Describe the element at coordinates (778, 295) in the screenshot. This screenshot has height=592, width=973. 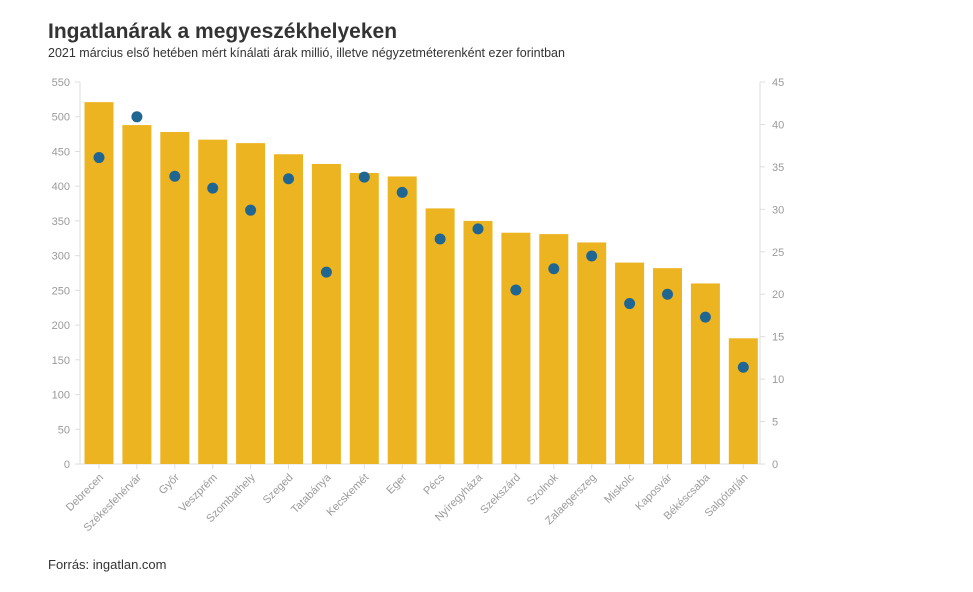
I see `right-tick-label: 20` at that location.